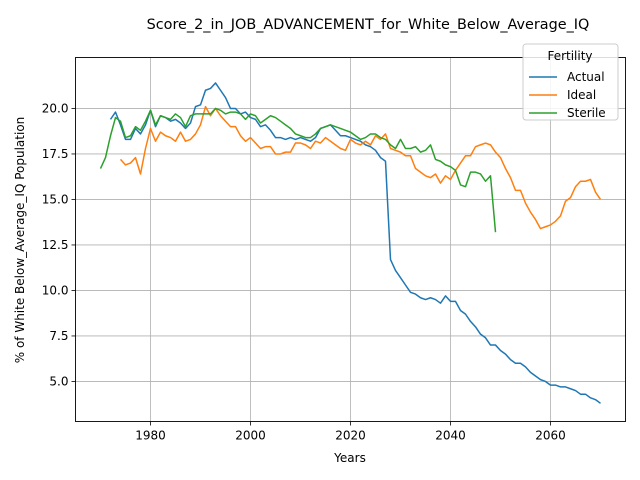 The height and width of the screenshot is (480, 640). Describe the element at coordinates (350, 436) in the screenshot. I see `x-tick-label: 2020` at that location.